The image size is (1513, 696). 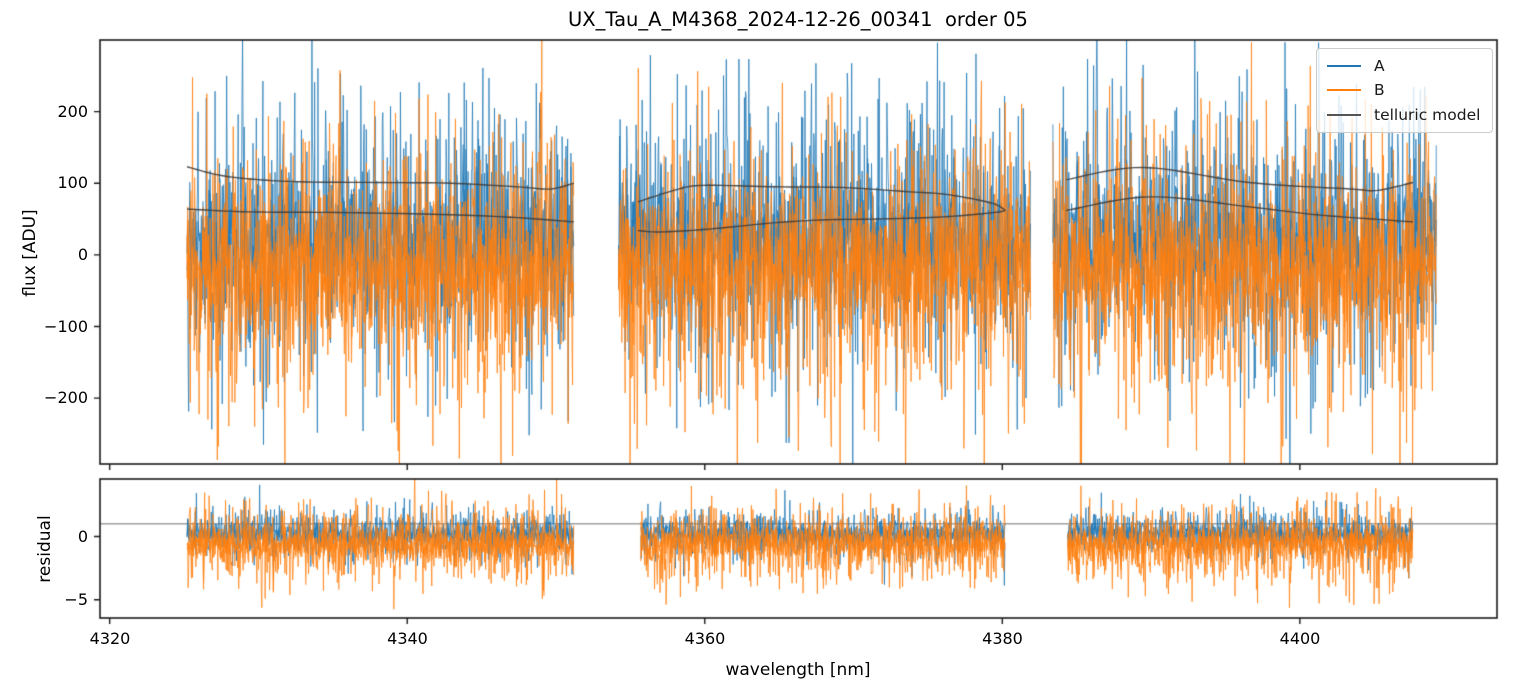 I want to click on legend-label-a: A, so click(x=1379, y=66).